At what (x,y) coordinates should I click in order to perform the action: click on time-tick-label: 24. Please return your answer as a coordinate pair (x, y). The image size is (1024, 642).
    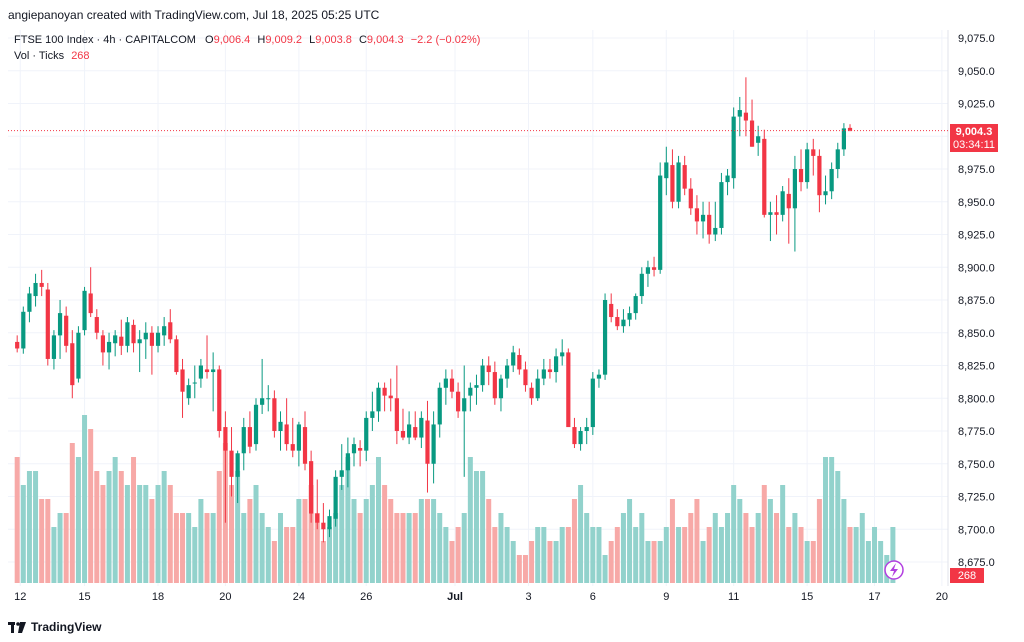
    Looking at the image, I should click on (299, 597).